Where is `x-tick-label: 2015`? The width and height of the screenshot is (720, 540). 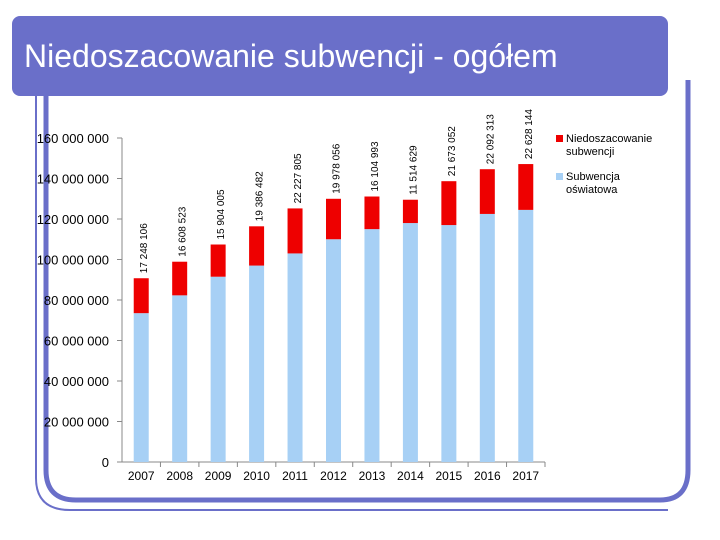 x-tick-label: 2015 is located at coordinates (449, 476).